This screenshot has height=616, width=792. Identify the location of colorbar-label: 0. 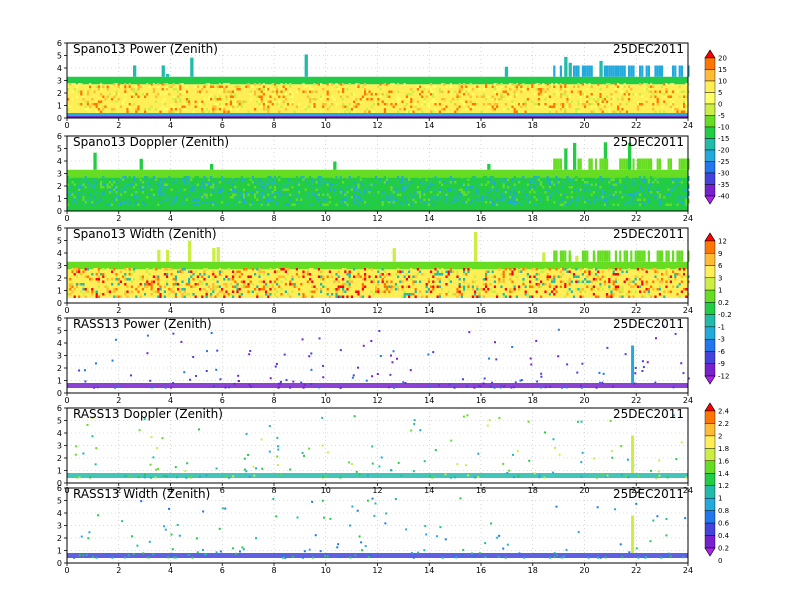
(720, 105).